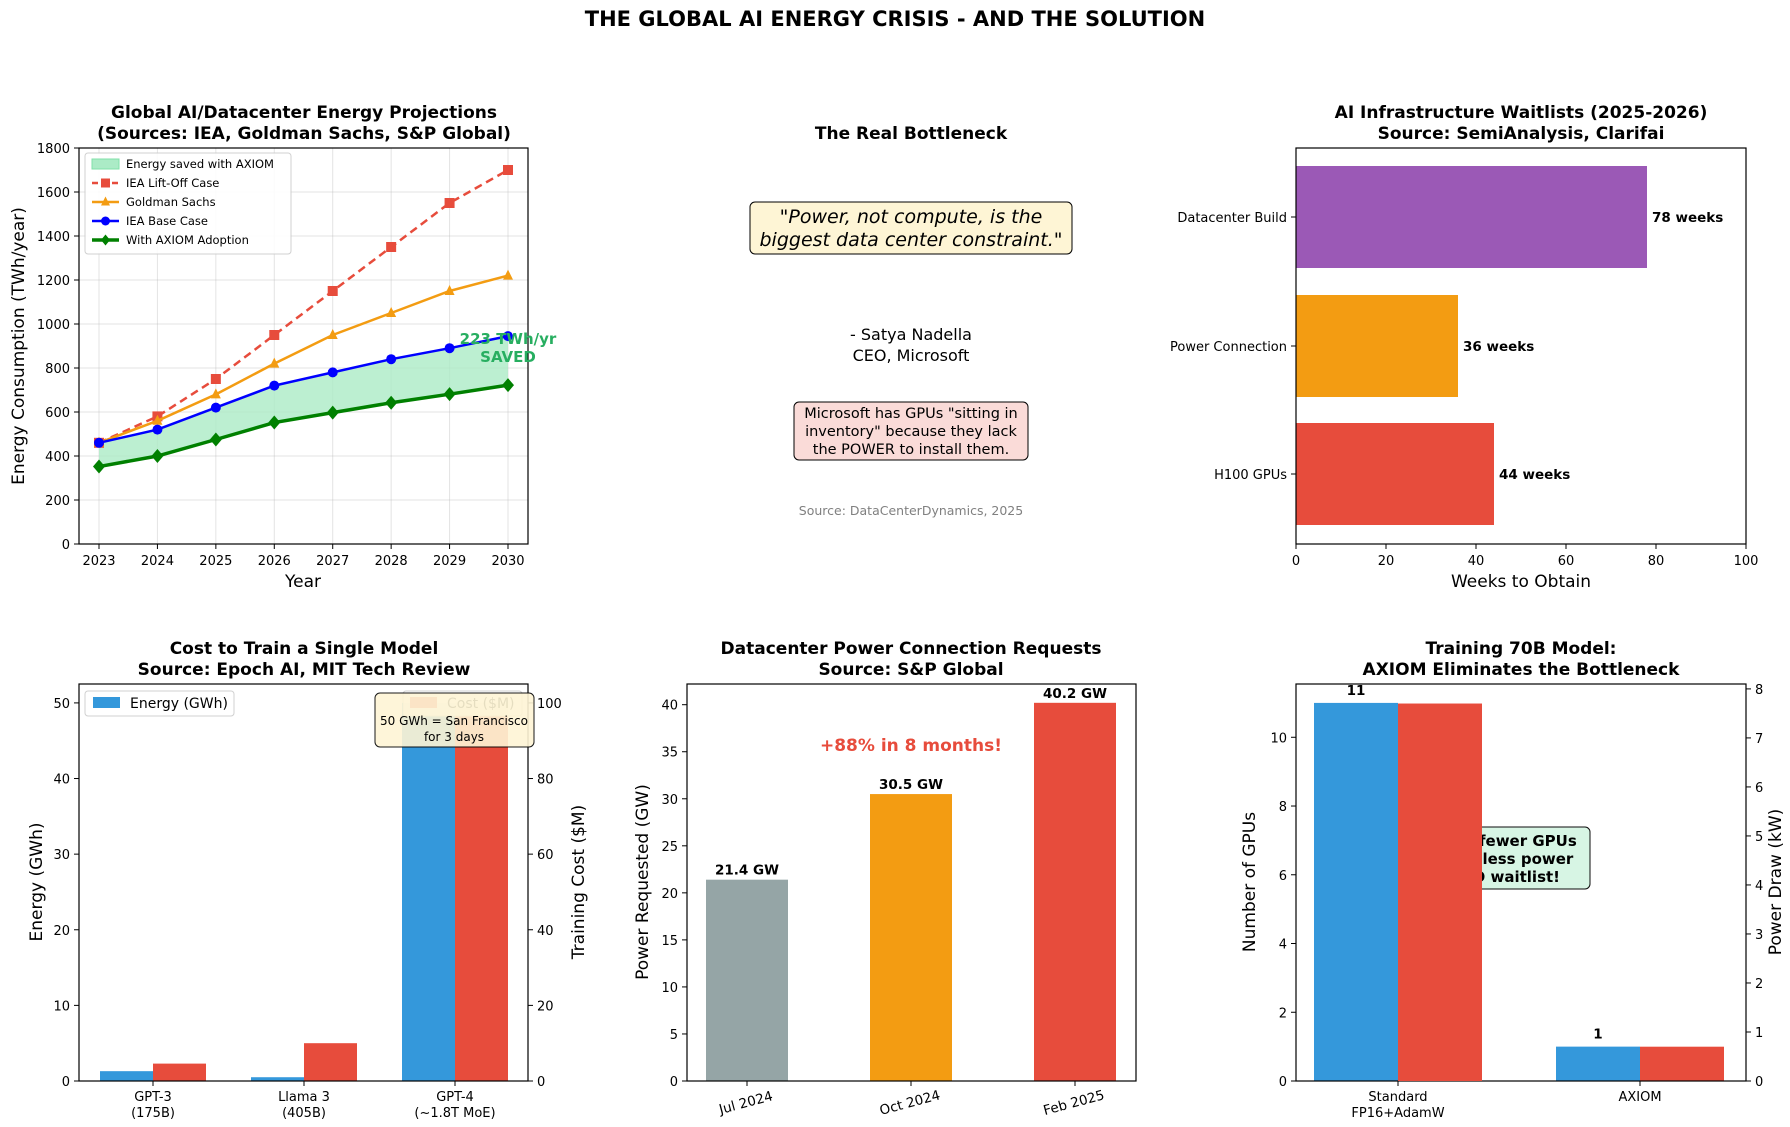 This screenshot has width=1790, height=1127. I want to click on y-tick-label: 200, so click(57, 501).